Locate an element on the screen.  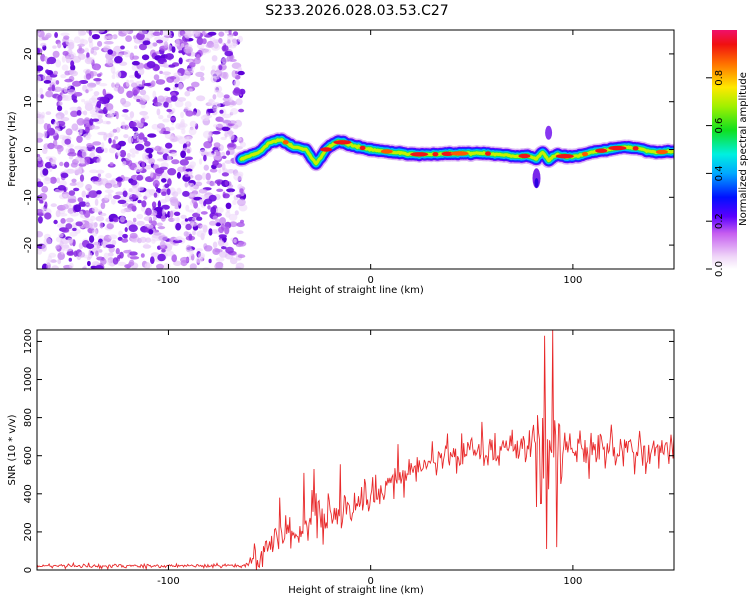
y-tick-label: 200 is located at coordinates (28, 531).